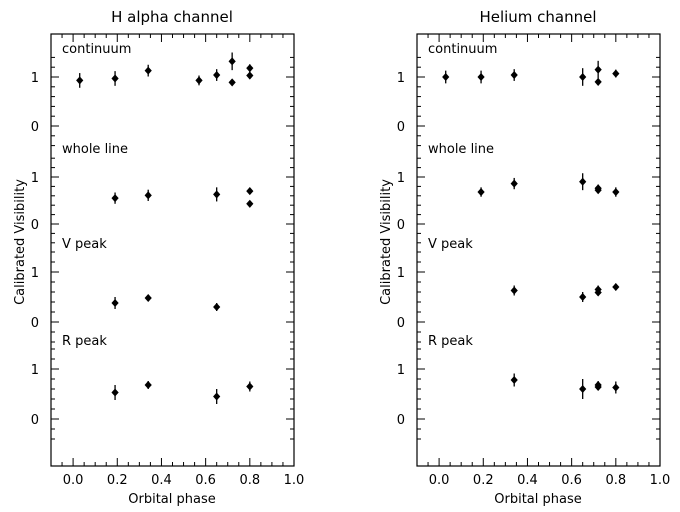  Describe the element at coordinates (172, 17) in the screenshot. I see `chart-title-left: H alpha channel` at that location.